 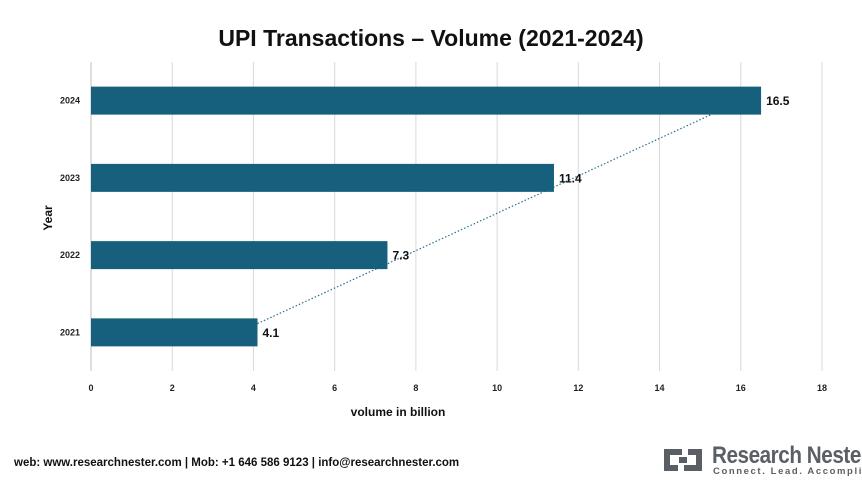 What do you see at coordinates (741, 388) in the screenshot?
I see `x-tick-label: 16` at bounding box center [741, 388].